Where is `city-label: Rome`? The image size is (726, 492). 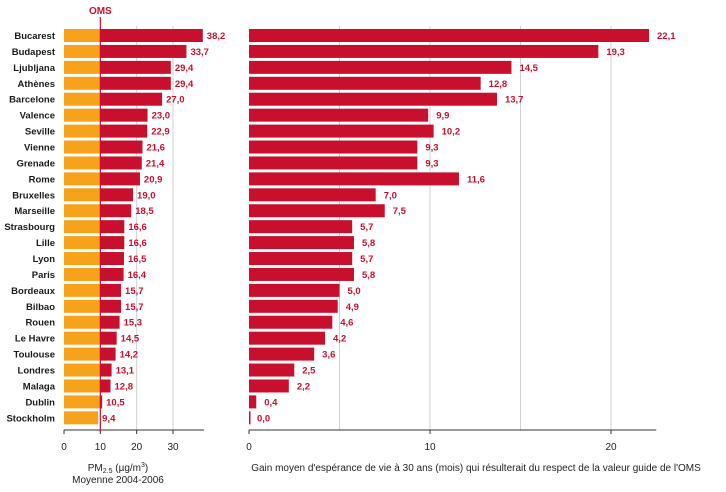
city-label: Rome is located at coordinates (42, 179).